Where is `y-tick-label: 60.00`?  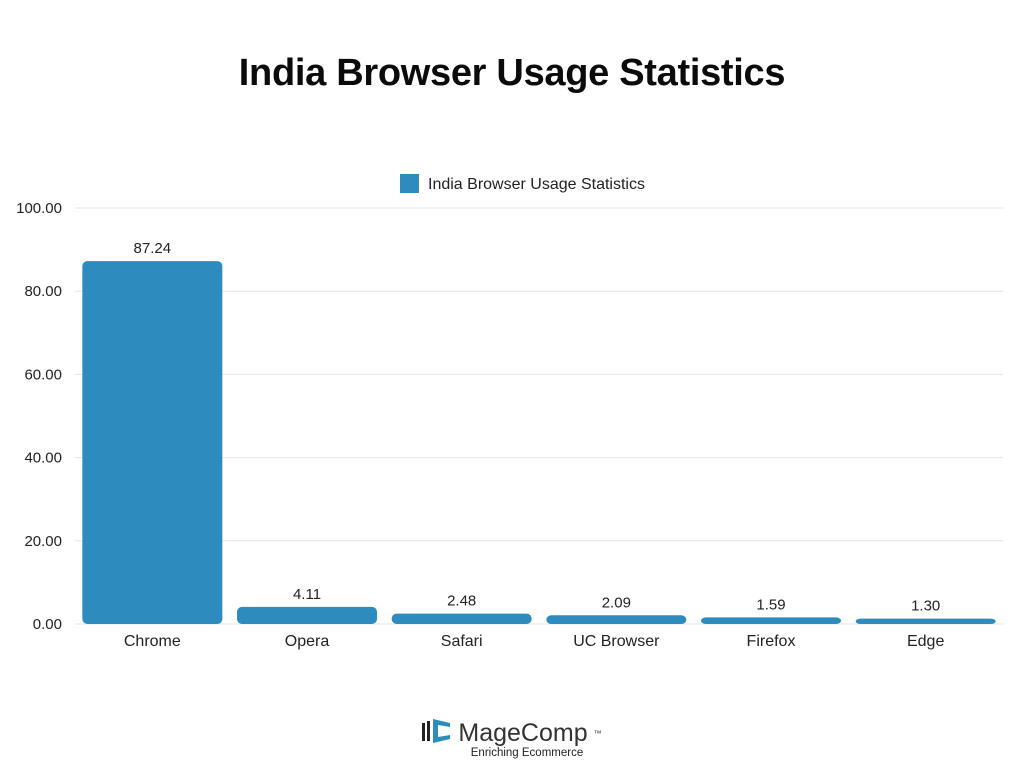
y-tick-label: 60.00 is located at coordinates (43, 374).